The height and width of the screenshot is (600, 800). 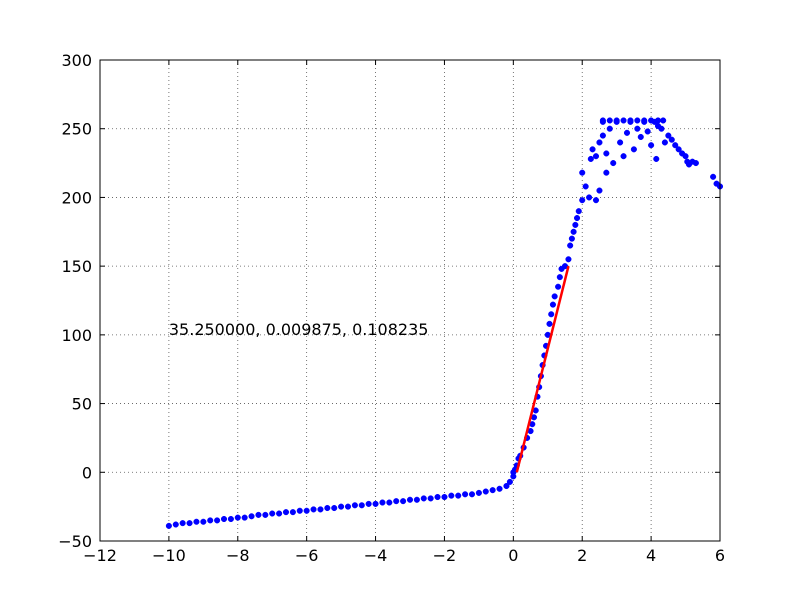 What do you see at coordinates (542, 369) in the screenshot?
I see `fit-line-group` at bounding box center [542, 369].